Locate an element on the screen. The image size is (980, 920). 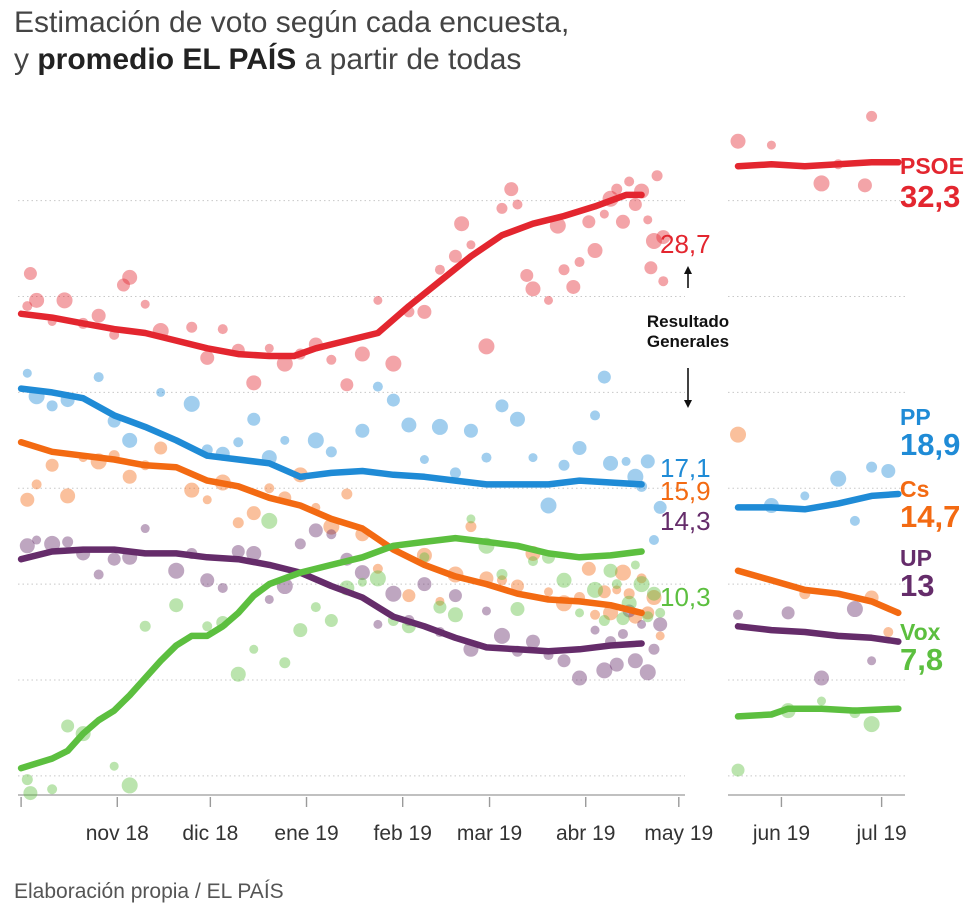
source-credit: Elaboración propia / EL PAÍS is located at coordinates (149, 891).